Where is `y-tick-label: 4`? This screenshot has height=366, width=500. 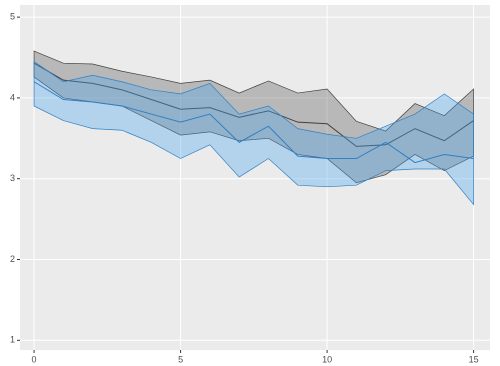 y-tick-label: 4 is located at coordinates (12, 97).